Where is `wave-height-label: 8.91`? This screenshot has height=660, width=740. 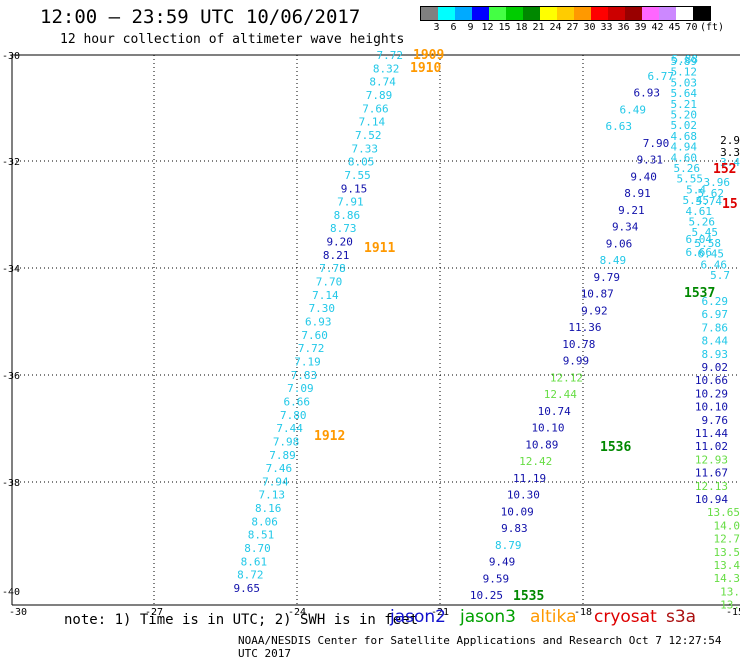
wave-height-label: 8.91 is located at coordinates (637, 193).